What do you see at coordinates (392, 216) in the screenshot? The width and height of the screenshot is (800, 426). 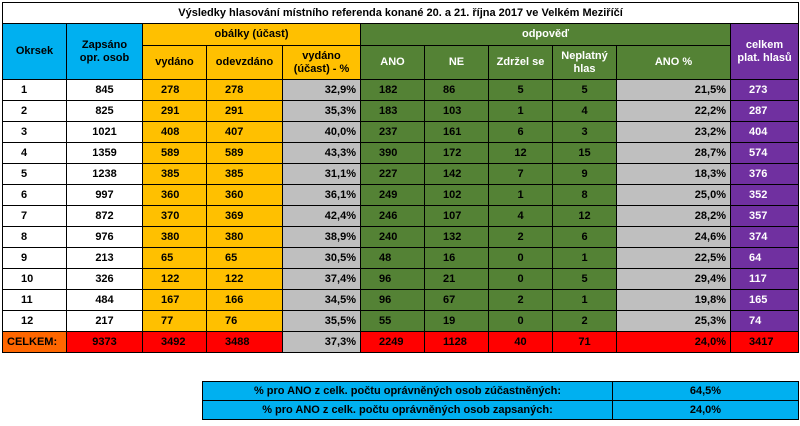 I see `ano-cell: 246` at bounding box center [392, 216].